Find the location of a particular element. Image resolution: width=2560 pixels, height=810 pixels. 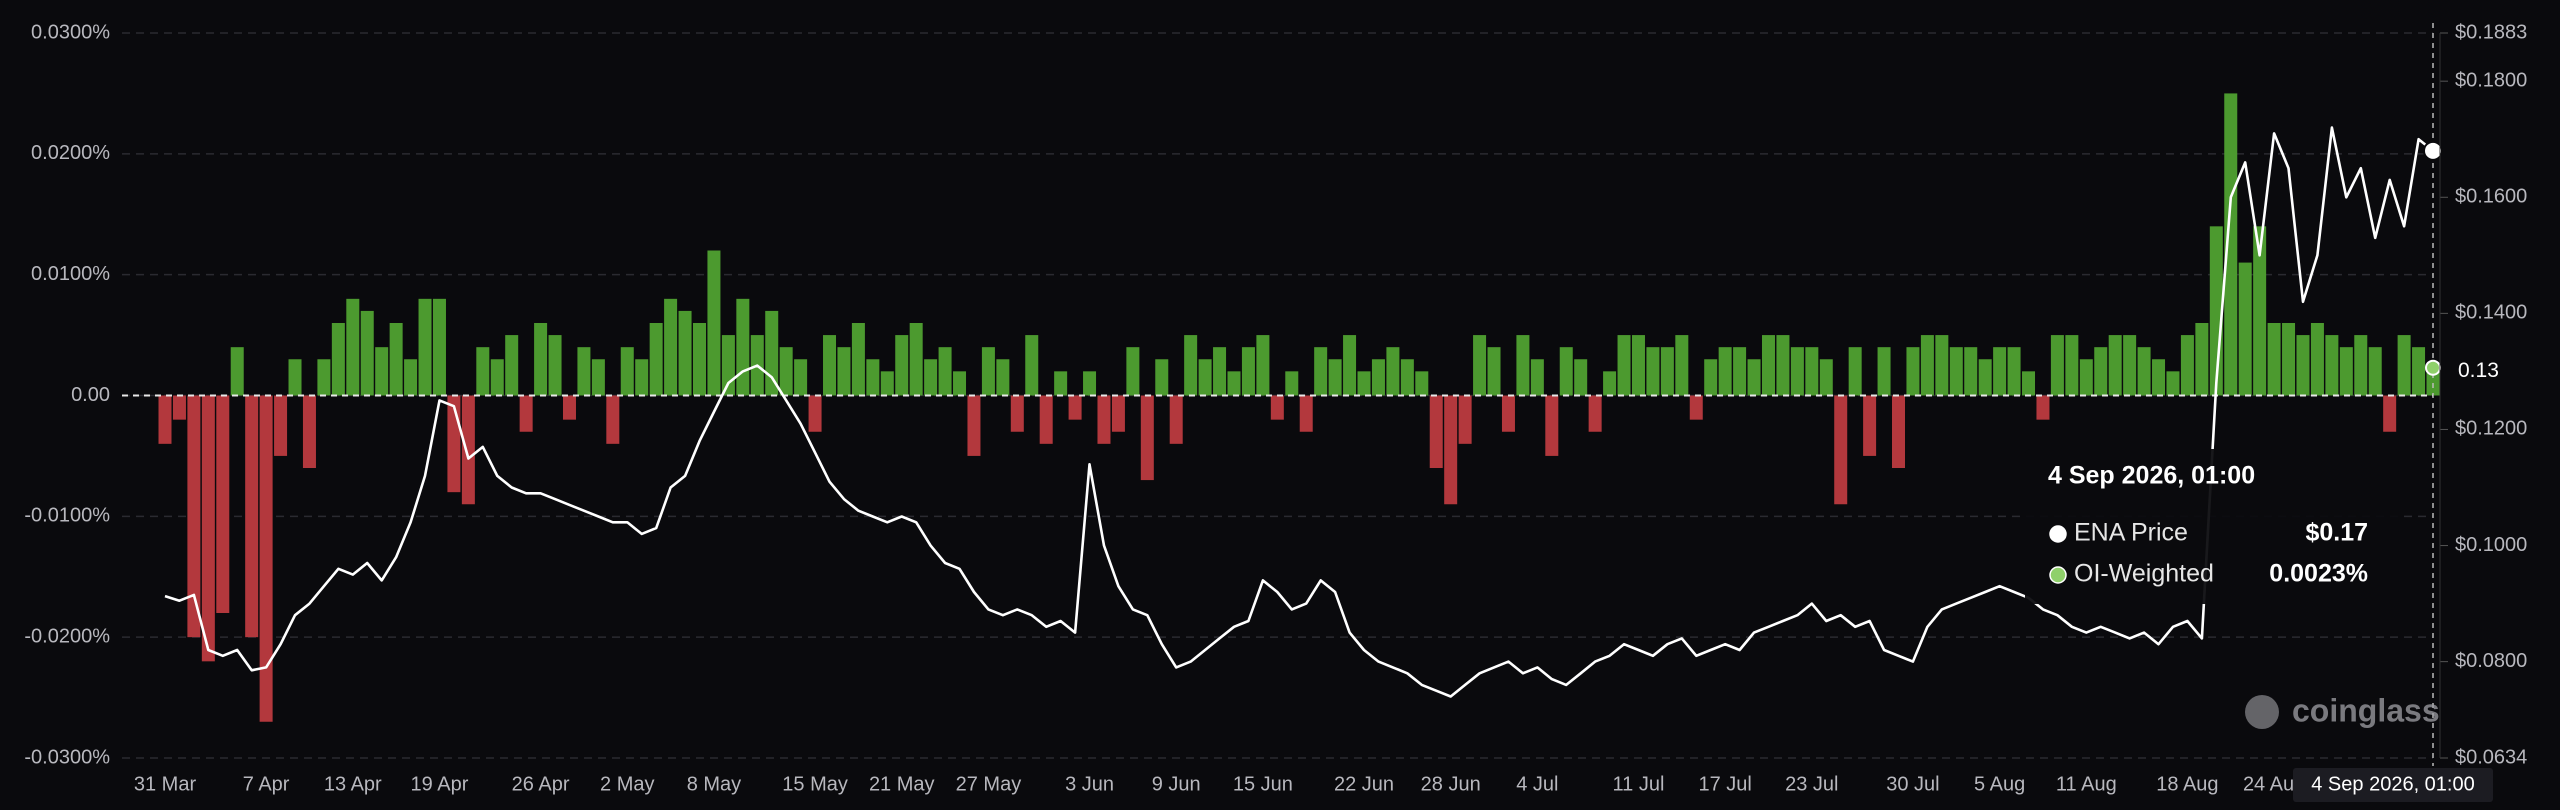

y2-tick-label: $0.1200 is located at coordinates (2491, 429).